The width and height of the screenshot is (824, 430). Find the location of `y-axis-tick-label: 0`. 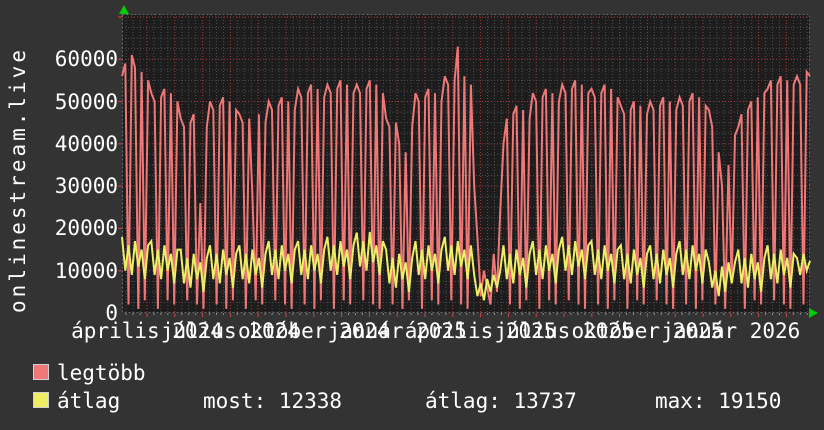

y-axis-tick-label: 0 is located at coordinates (111, 313).